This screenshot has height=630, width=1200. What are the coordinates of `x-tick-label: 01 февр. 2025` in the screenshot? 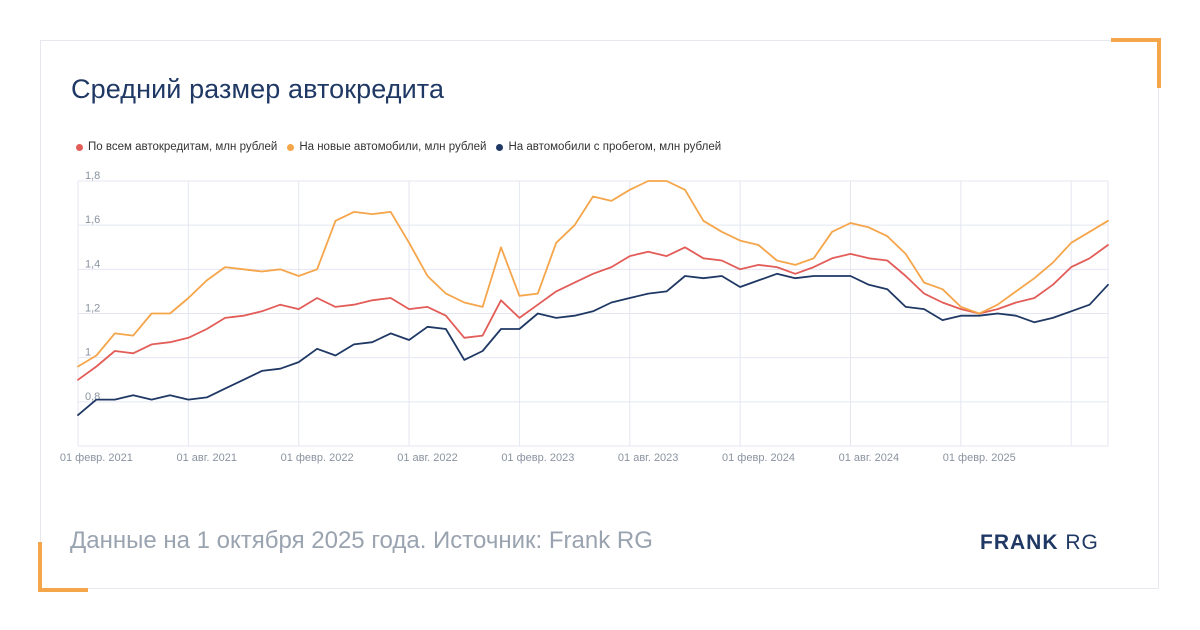 It's located at (979, 458).